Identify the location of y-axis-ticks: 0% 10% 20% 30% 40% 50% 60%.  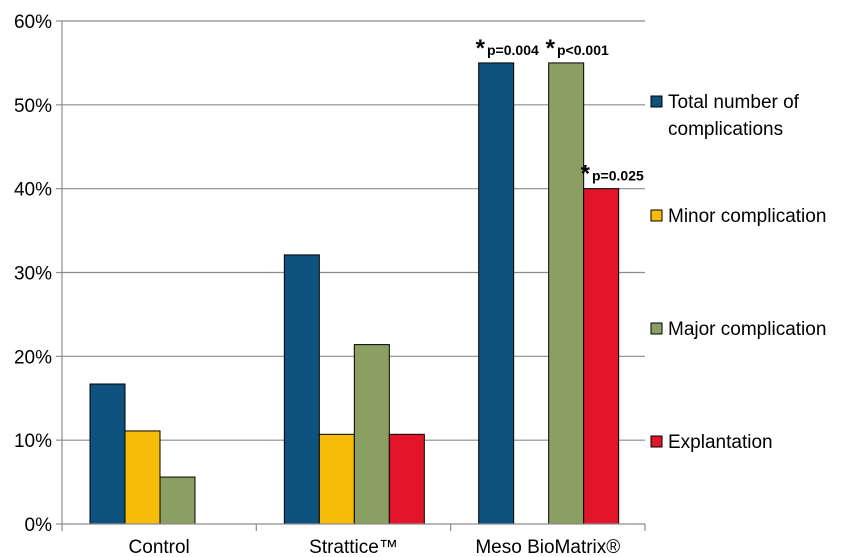
(38, 274).